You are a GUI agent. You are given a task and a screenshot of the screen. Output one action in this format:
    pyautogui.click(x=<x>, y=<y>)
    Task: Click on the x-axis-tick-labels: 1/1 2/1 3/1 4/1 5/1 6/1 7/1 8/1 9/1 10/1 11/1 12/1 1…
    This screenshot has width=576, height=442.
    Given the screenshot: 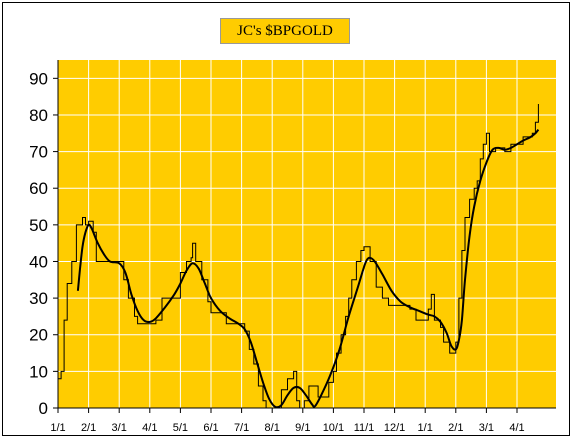 What is the action you would take?
    pyautogui.click(x=287, y=428)
    